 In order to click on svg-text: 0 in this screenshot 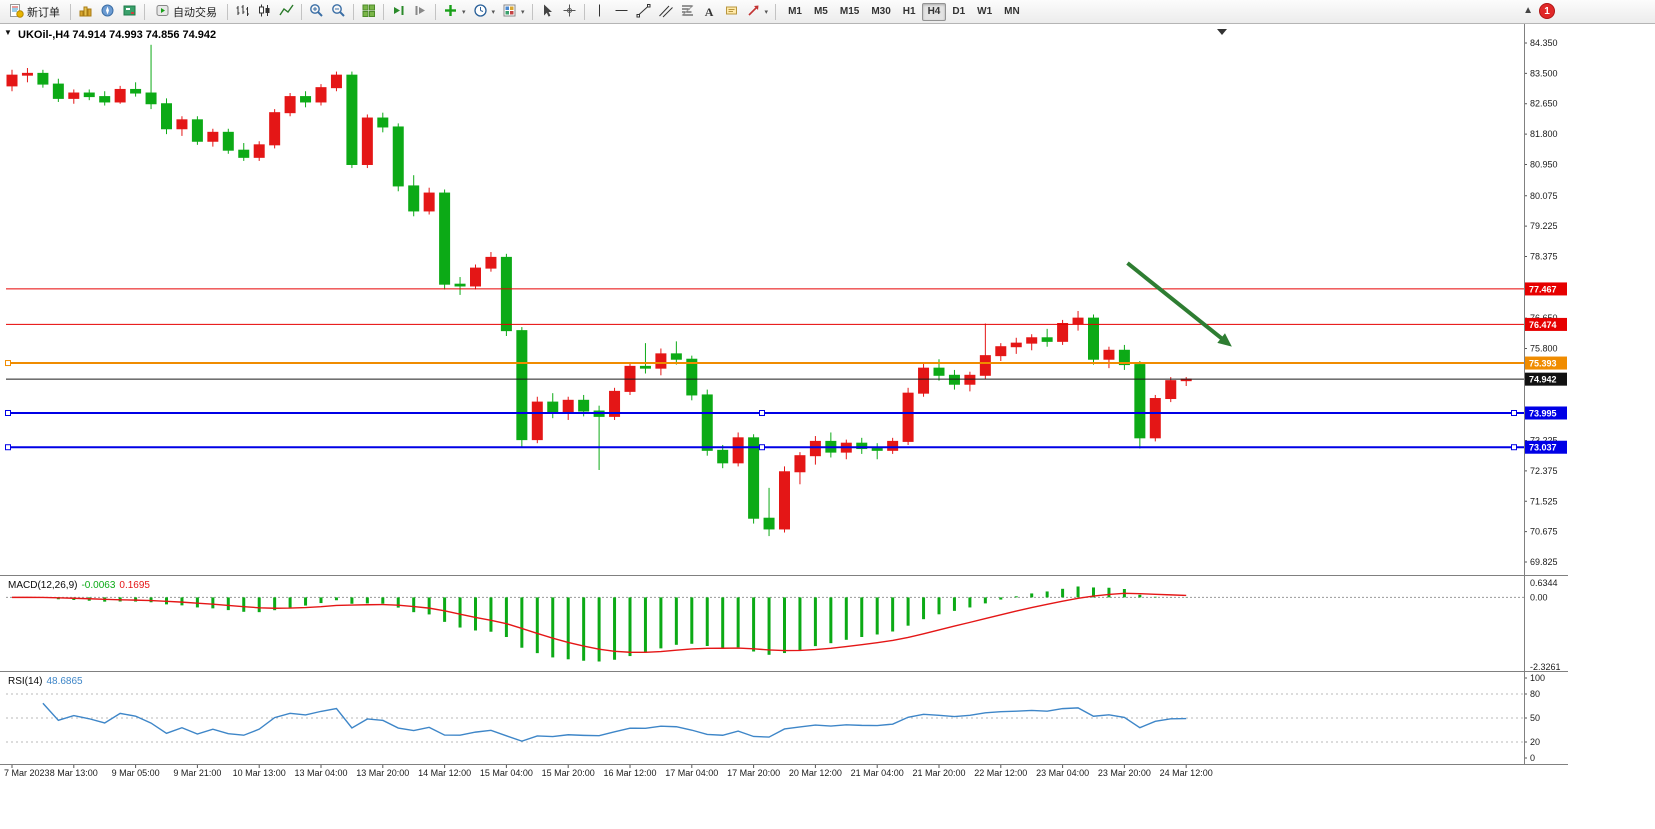, I will do `click(1532, 758)`.